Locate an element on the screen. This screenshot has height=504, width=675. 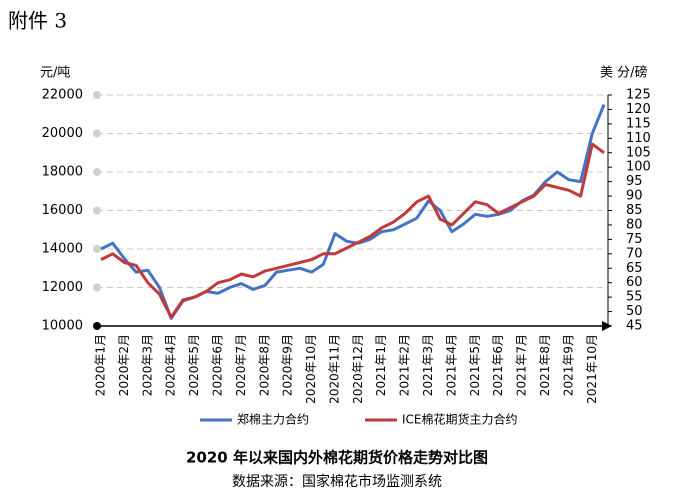
x-tick-label: 2021年7月 is located at coordinates (522, 365).